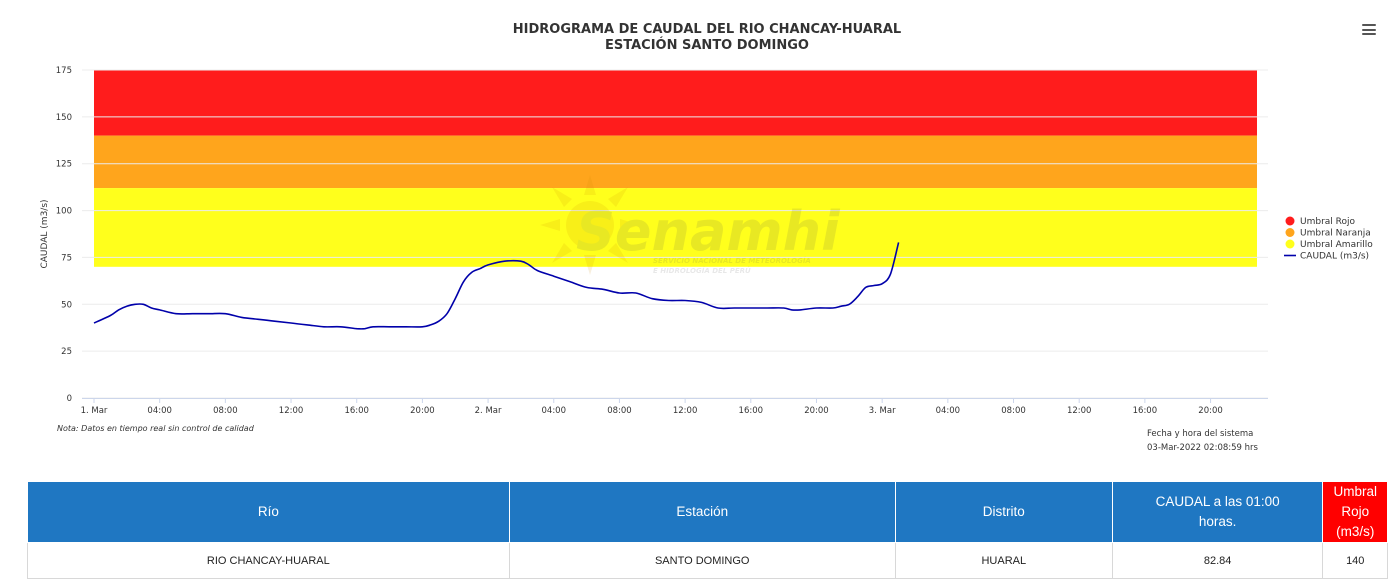  I want to click on cell-umbral-rojo: 140, so click(1355, 560).